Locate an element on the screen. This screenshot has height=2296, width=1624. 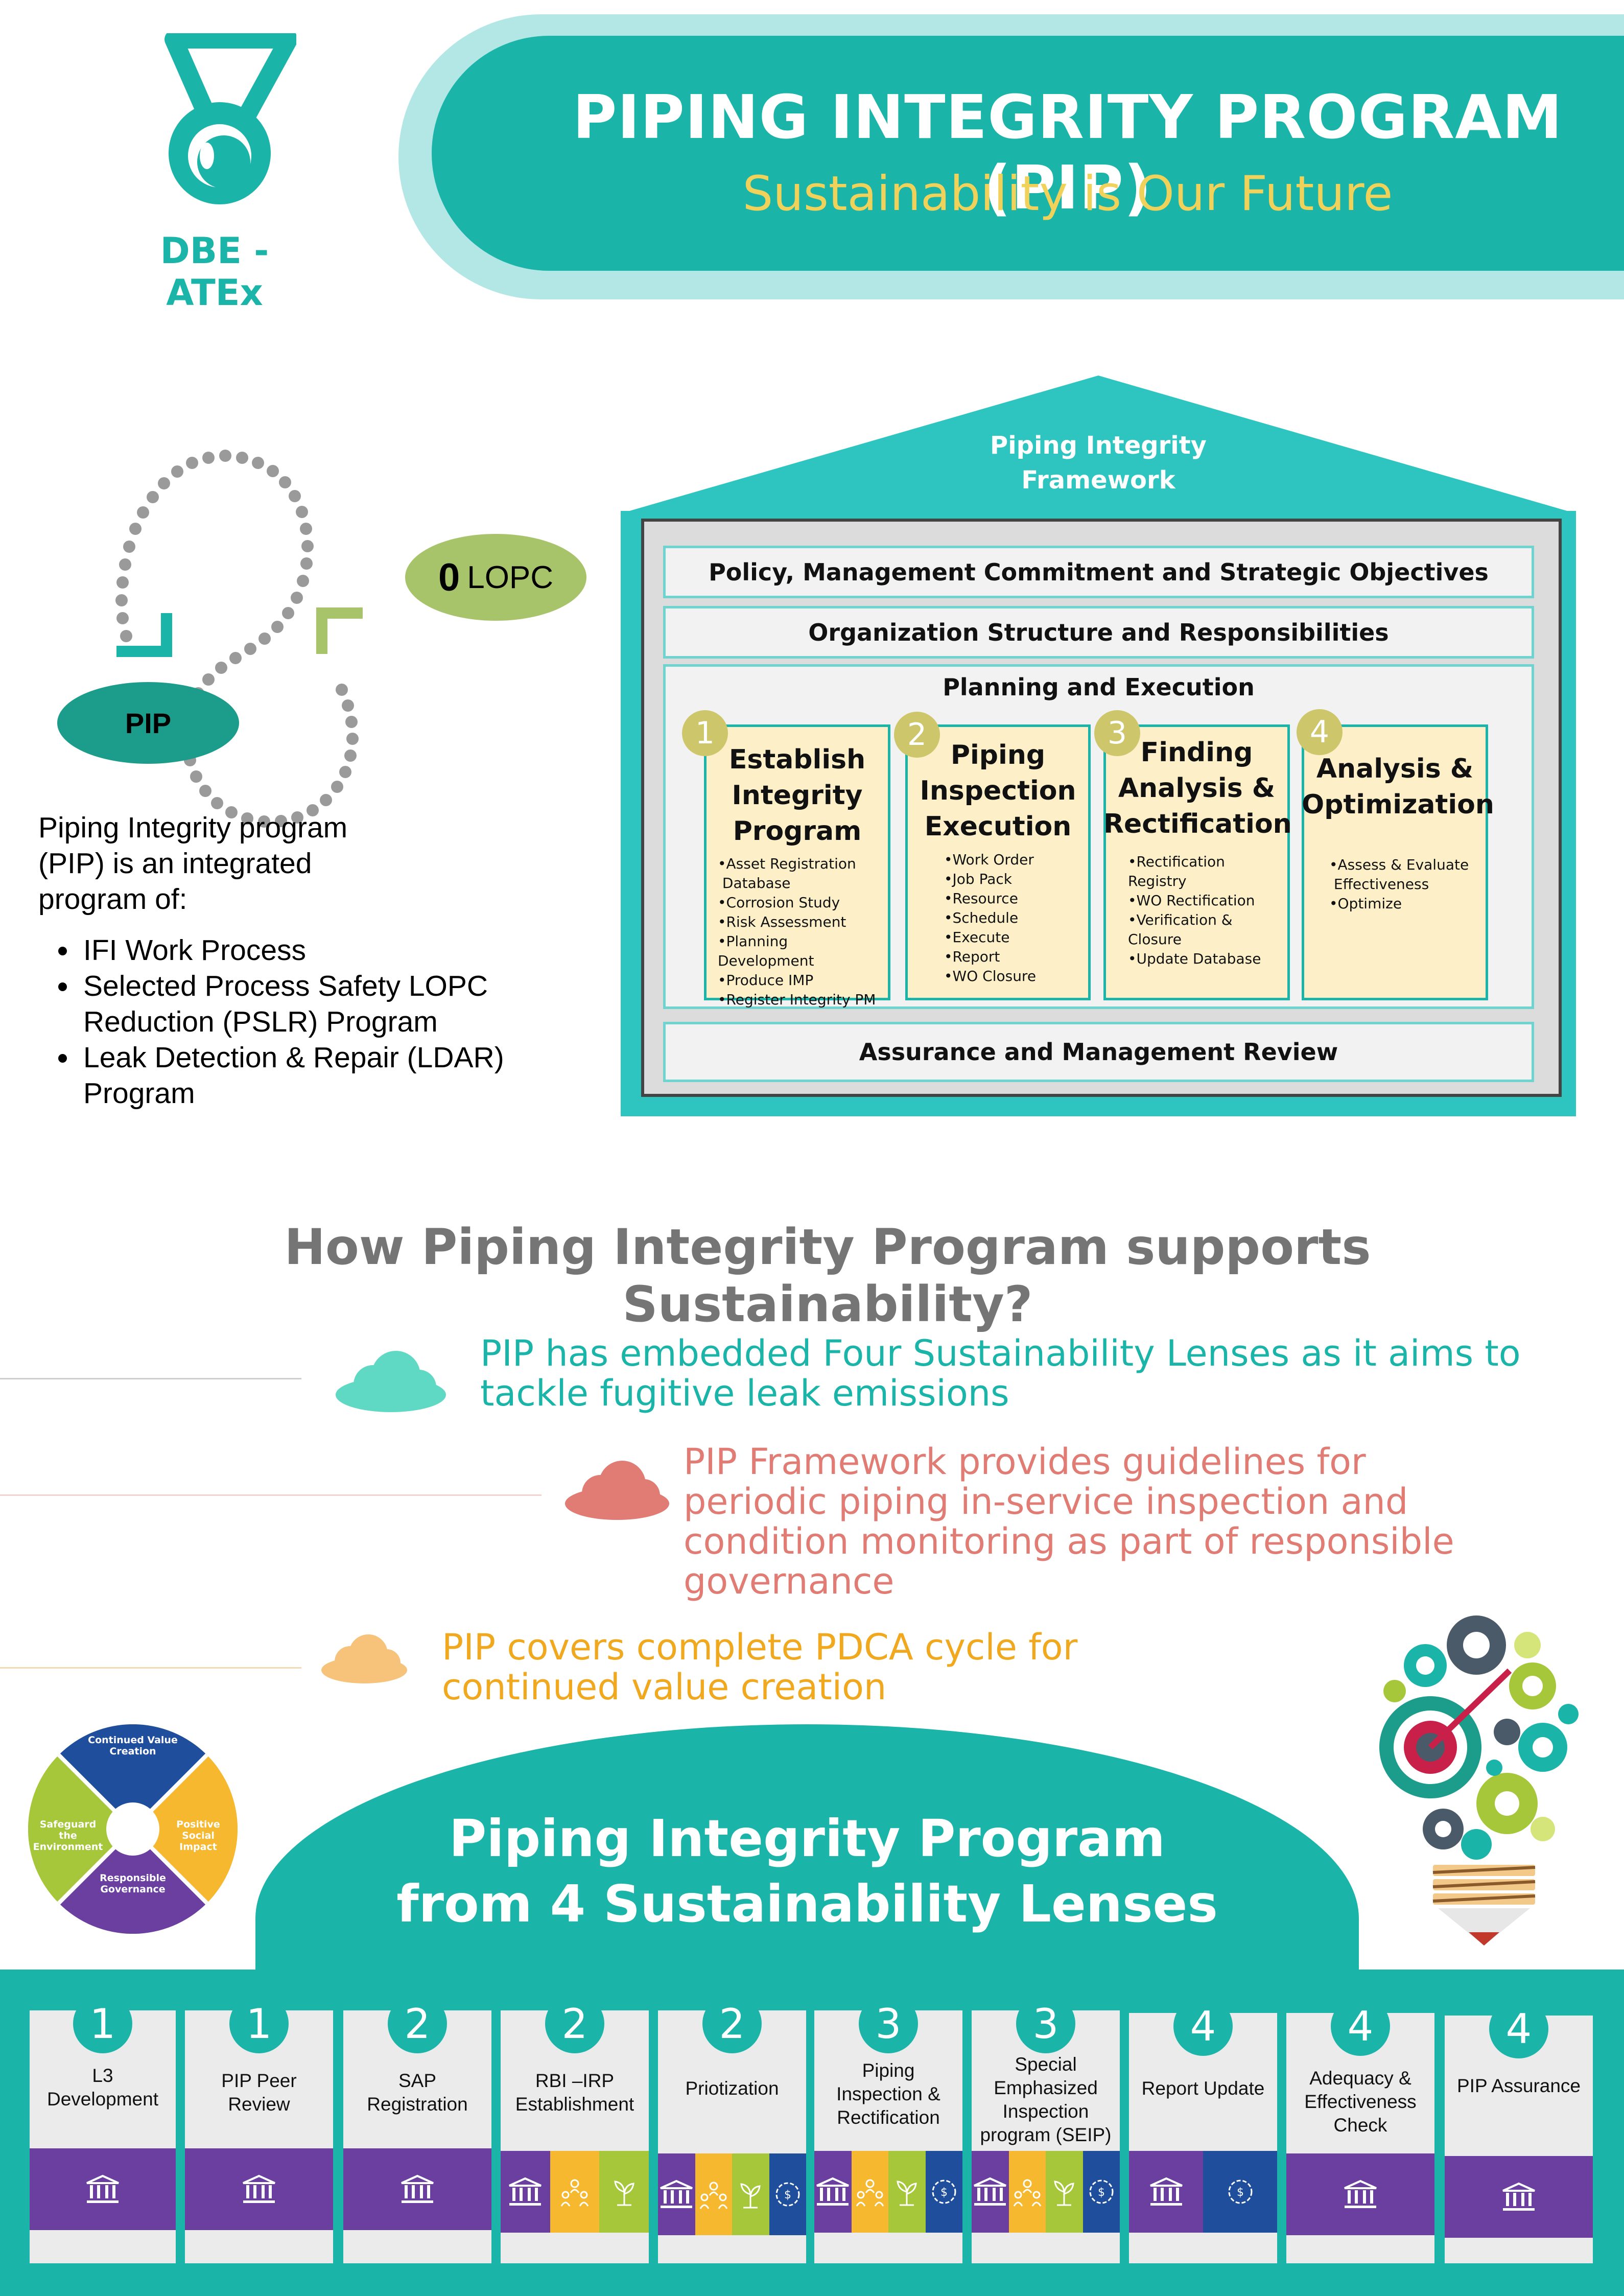
step-4-title: Analysis & Optimization is located at coordinates (1398, 787).